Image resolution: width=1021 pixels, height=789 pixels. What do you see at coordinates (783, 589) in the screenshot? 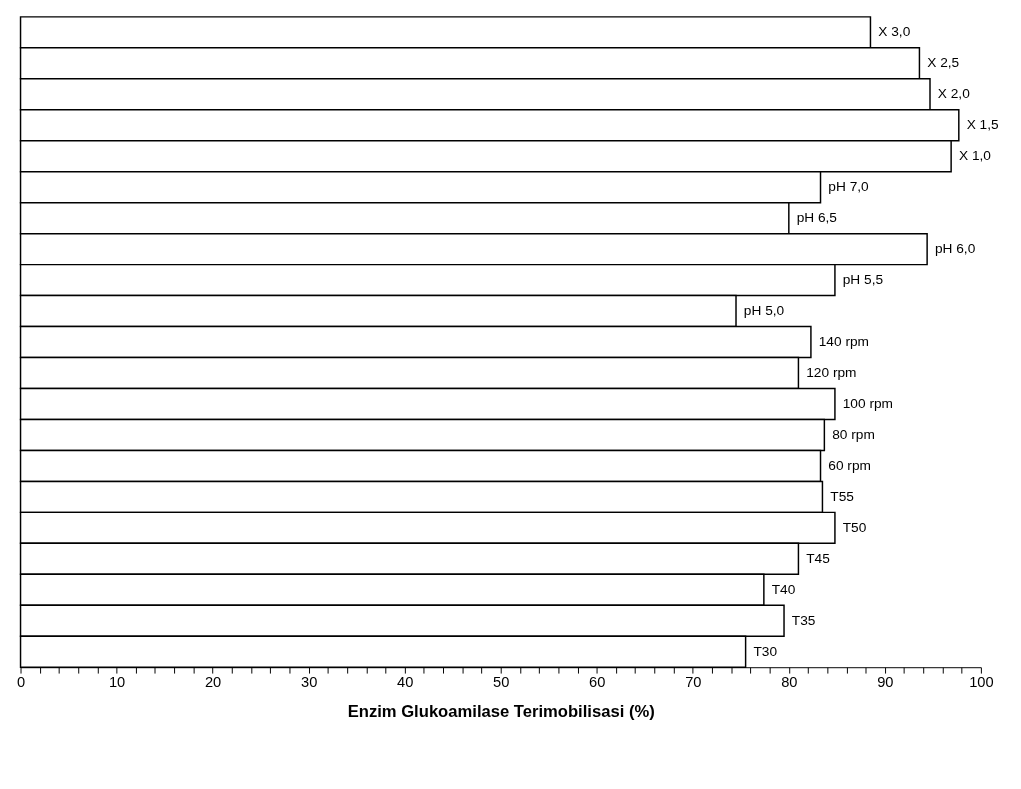
I see `y-tick-label: T40` at bounding box center [783, 589].